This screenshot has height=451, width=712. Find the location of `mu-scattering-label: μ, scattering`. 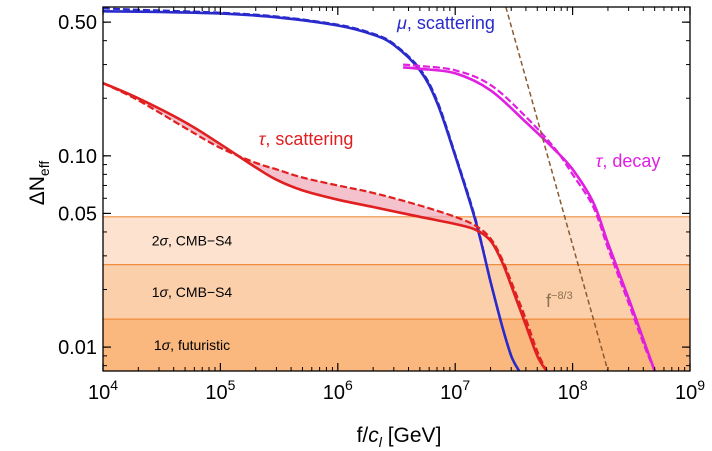

mu-scattering-label: μ, scattering is located at coordinates (445, 23).